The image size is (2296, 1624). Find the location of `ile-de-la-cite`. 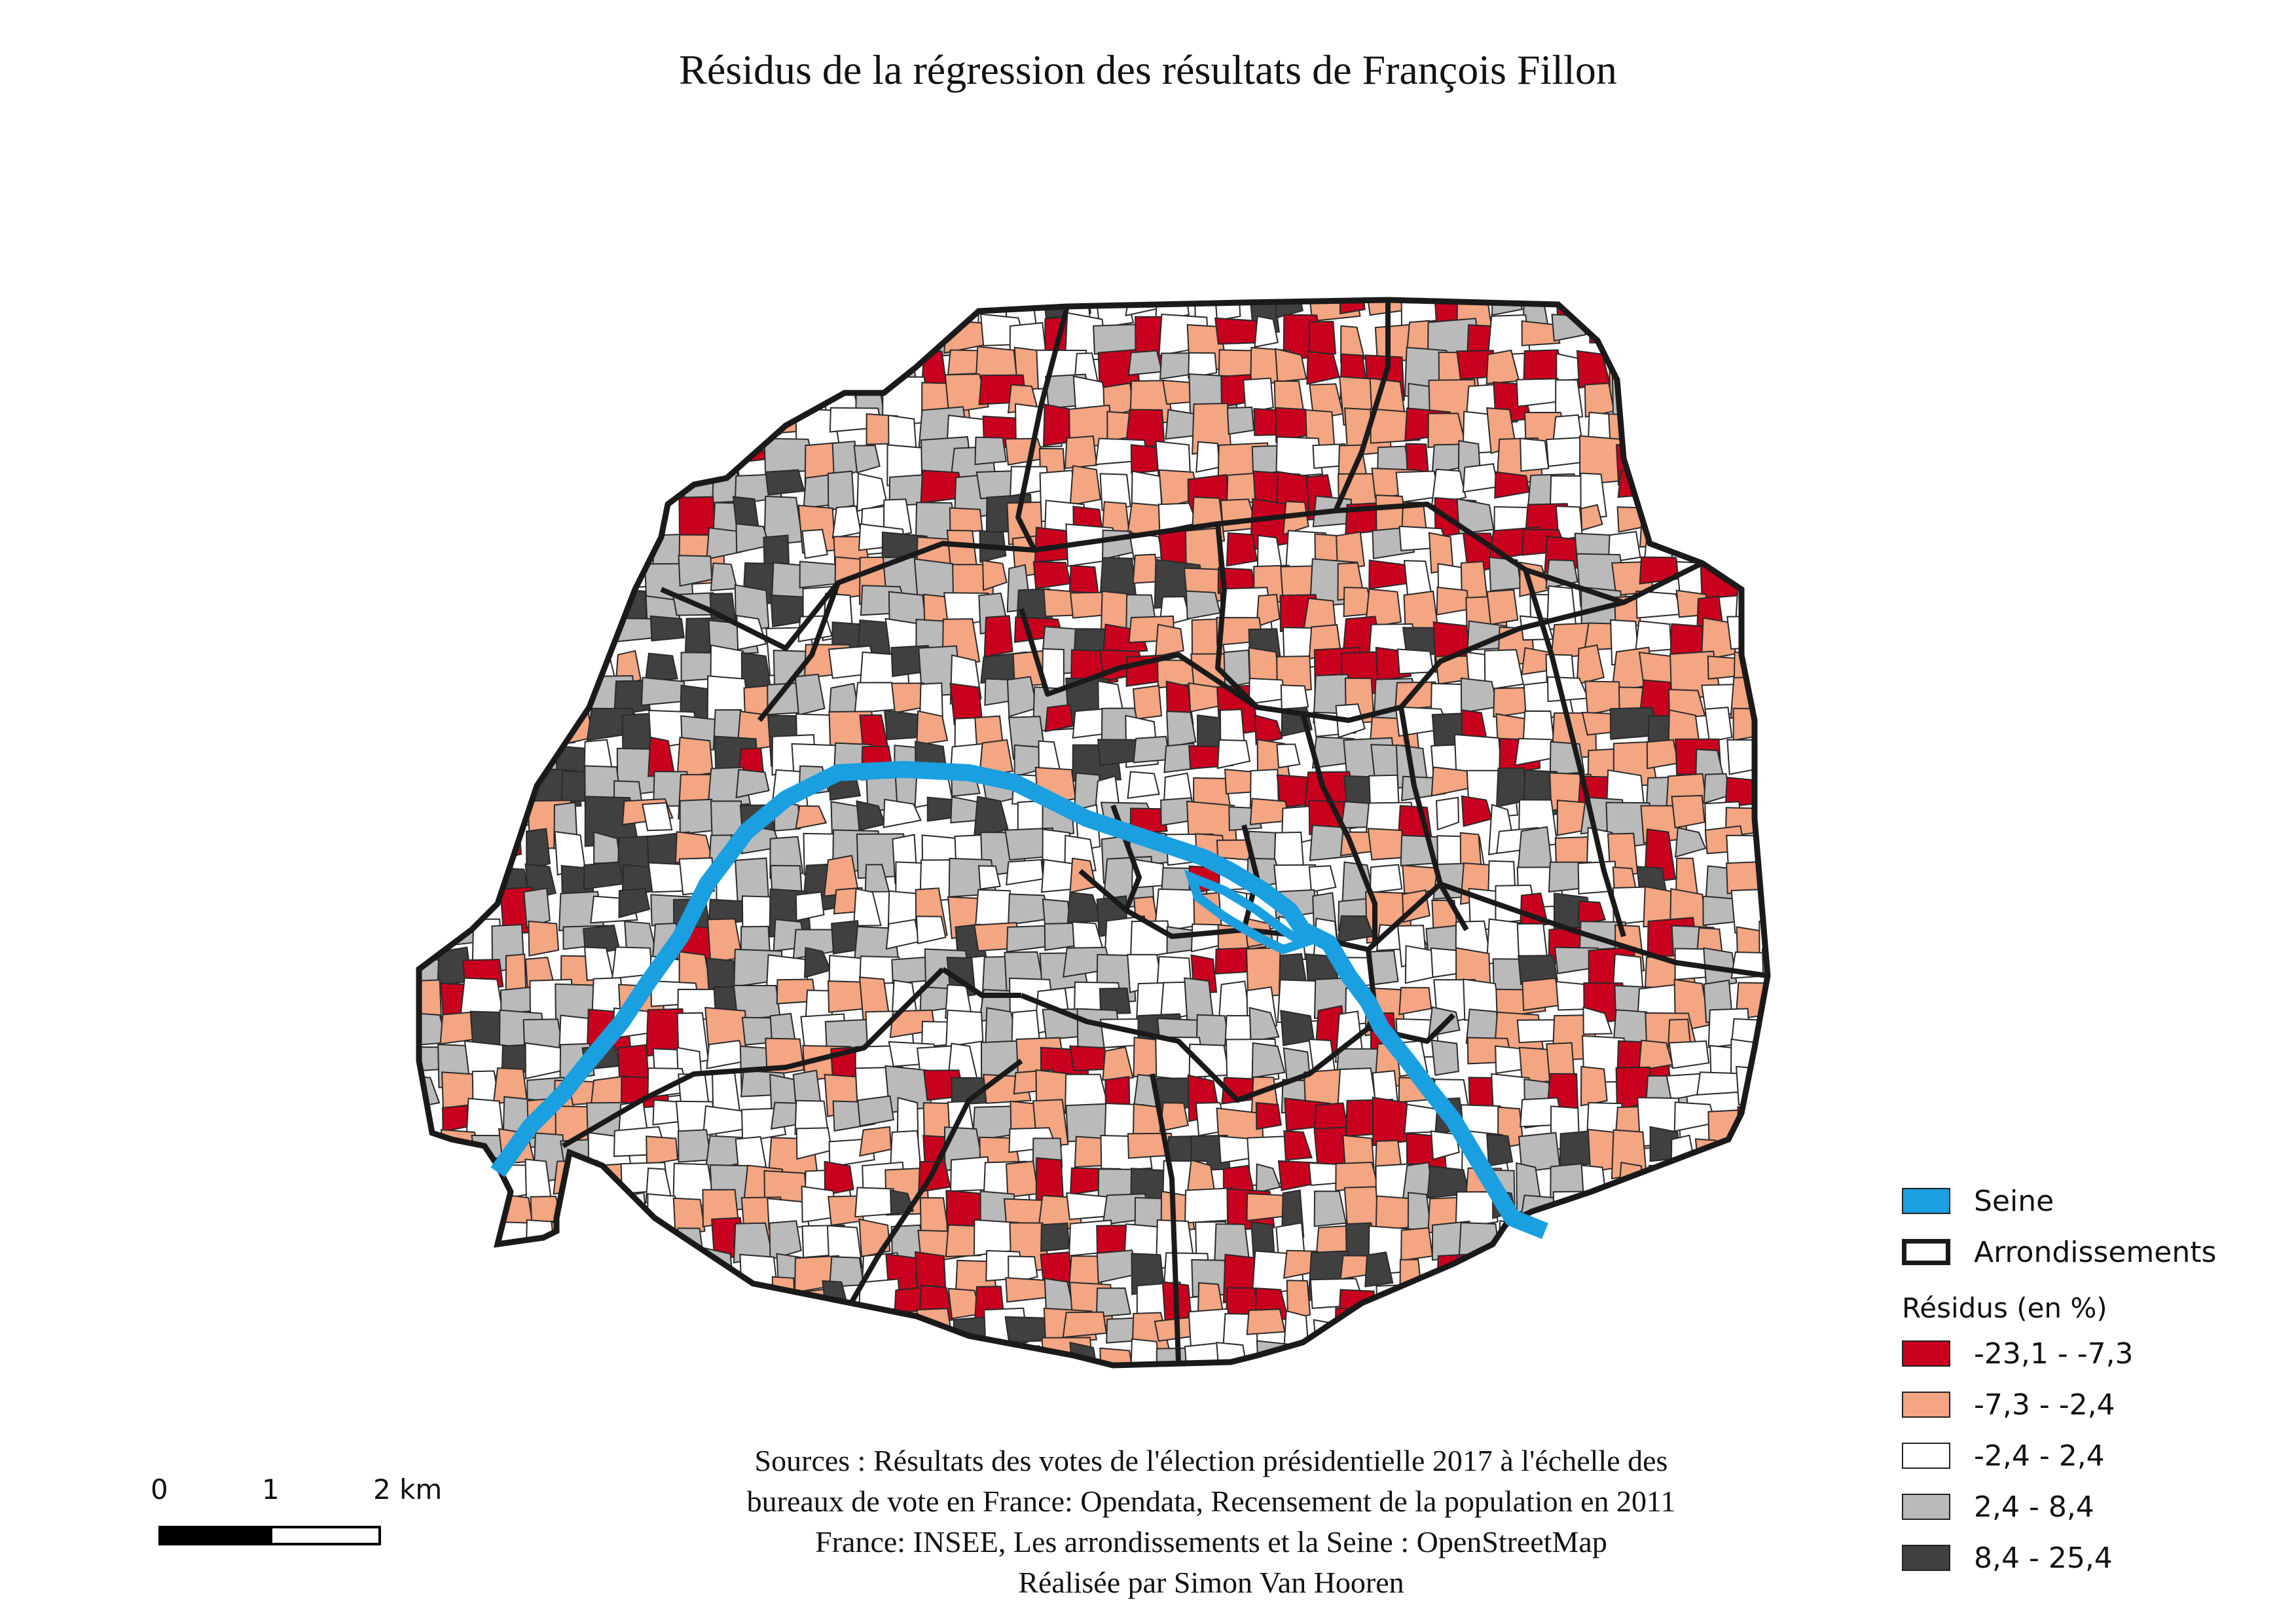

ile-de-la-cite is located at coordinates (1248, 912).